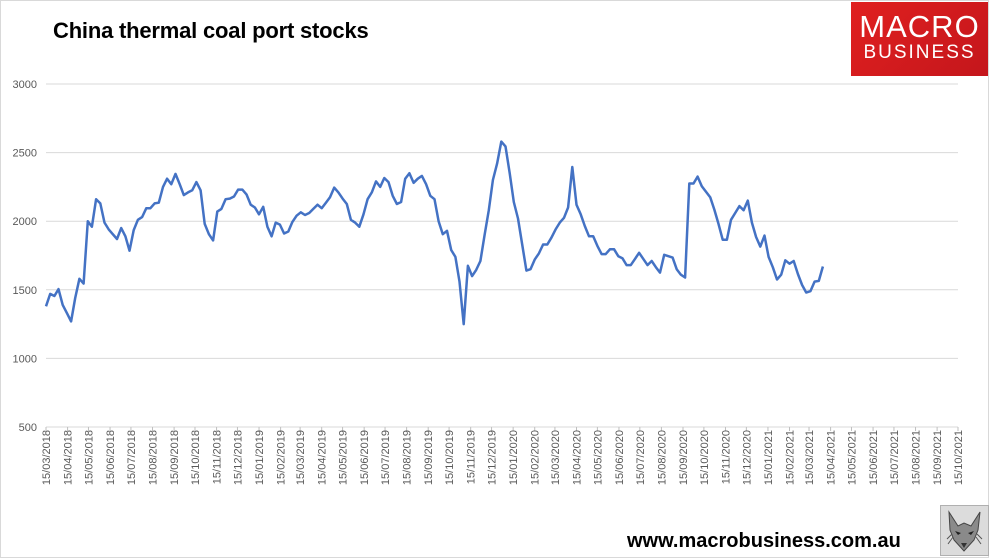  What do you see at coordinates (47, 457) in the screenshot?
I see `x-tick-label: 15/03/2018` at bounding box center [47, 457].